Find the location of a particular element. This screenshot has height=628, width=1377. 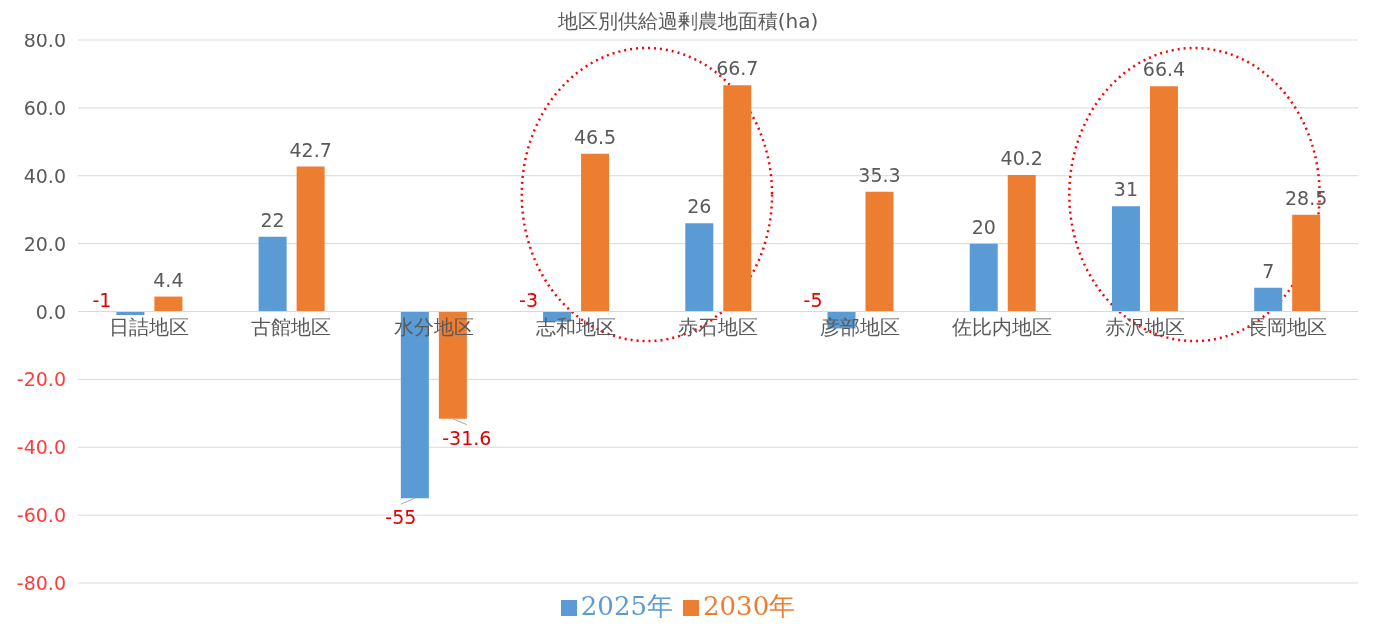

data-label: 42.7 is located at coordinates (310, 149).